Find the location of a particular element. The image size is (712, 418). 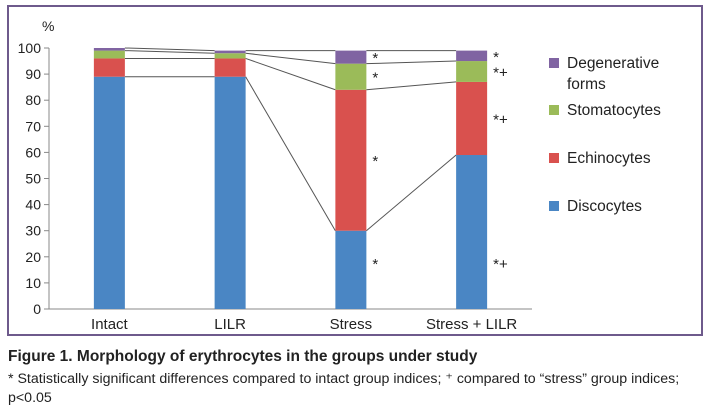

y-tick-label-50: 50 is located at coordinates (33, 179).